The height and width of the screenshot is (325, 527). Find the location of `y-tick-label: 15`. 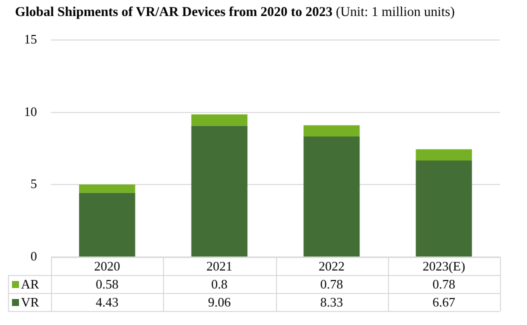

y-tick-label: 15 is located at coordinates (30, 38).